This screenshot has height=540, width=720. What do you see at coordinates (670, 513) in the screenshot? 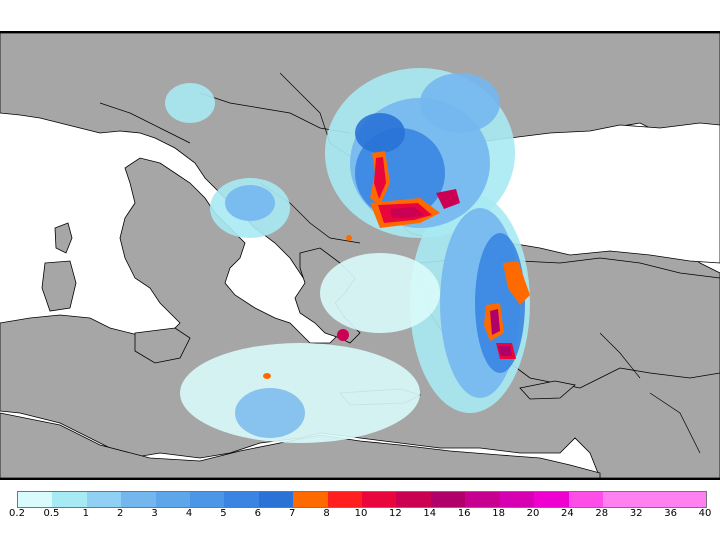
I see `colorbar-tick-label: 36` at bounding box center [670, 513].